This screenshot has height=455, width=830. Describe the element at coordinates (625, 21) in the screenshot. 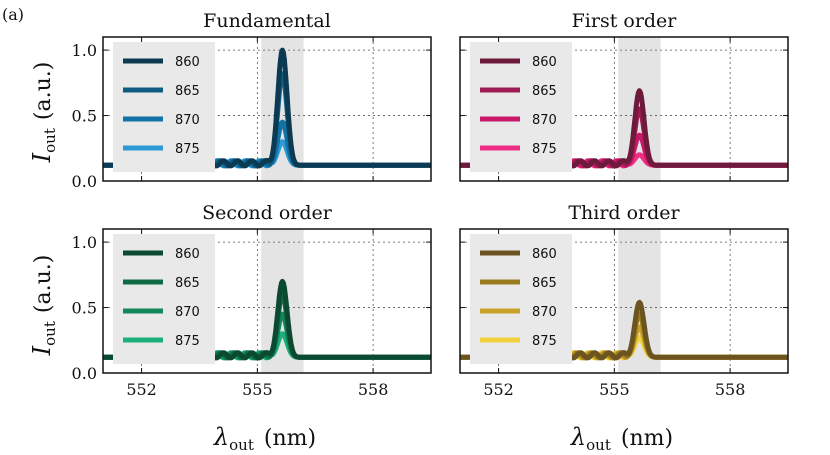

I see `panel-title: First order` at that location.